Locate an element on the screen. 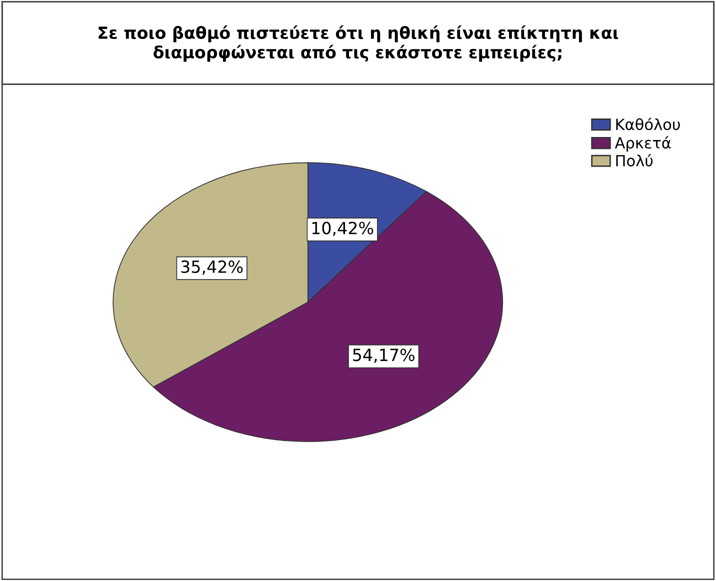 The width and height of the screenshot is (716, 581). data-label: 35,42% is located at coordinates (212, 267).